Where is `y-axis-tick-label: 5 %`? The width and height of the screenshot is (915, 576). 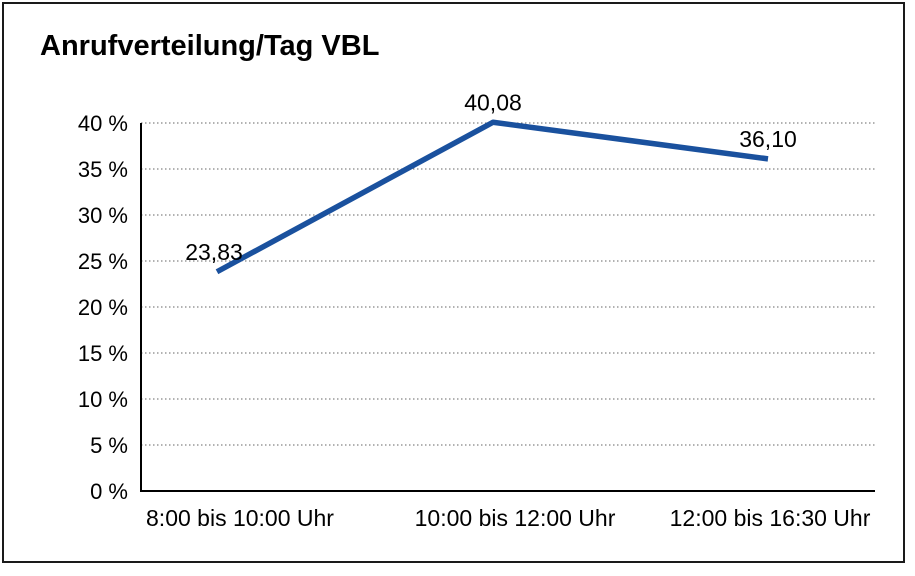
y-axis-tick-label: 5 % is located at coordinates (109, 445).